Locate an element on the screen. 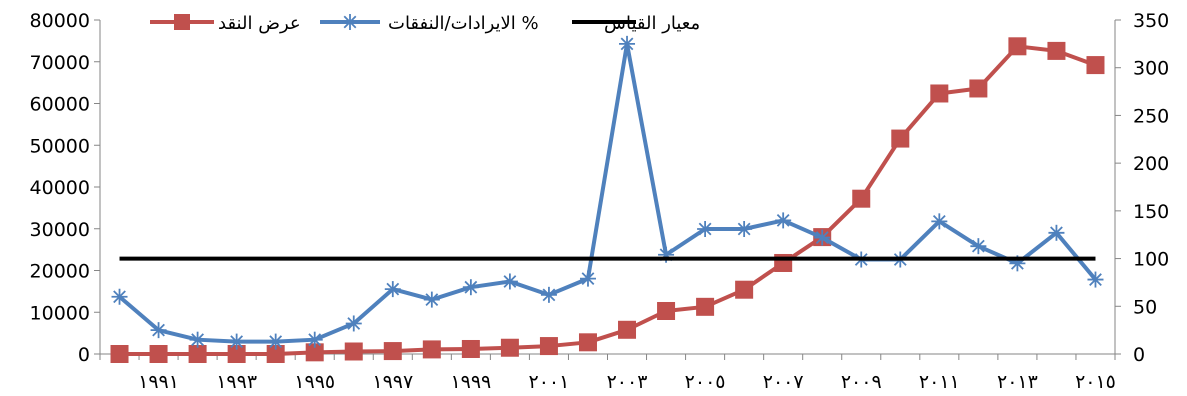 This screenshot has width=1187, height=396. x-tick-label: ٢٠٠٩ is located at coordinates (861, 382).